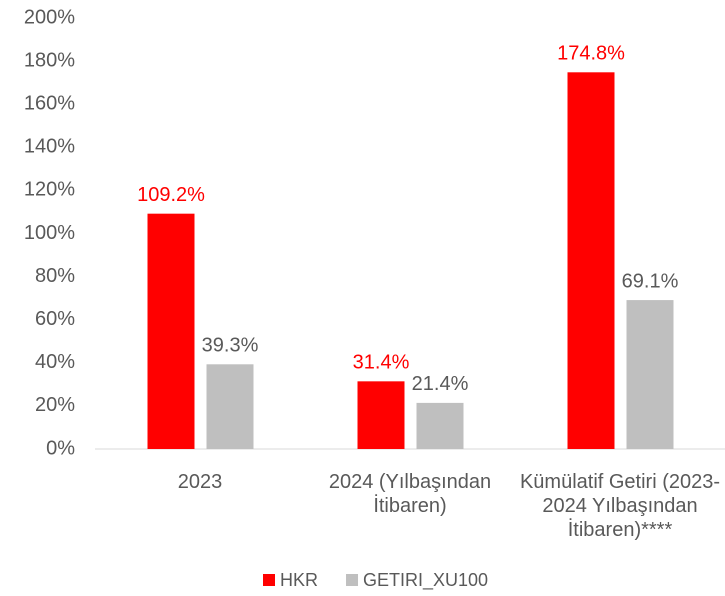 The height and width of the screenshot is (596, 725). What do you see at coordinates (55, 405) in the screenshot?
I see `y-tick-label: 20%` at bounding box center [55, 405].